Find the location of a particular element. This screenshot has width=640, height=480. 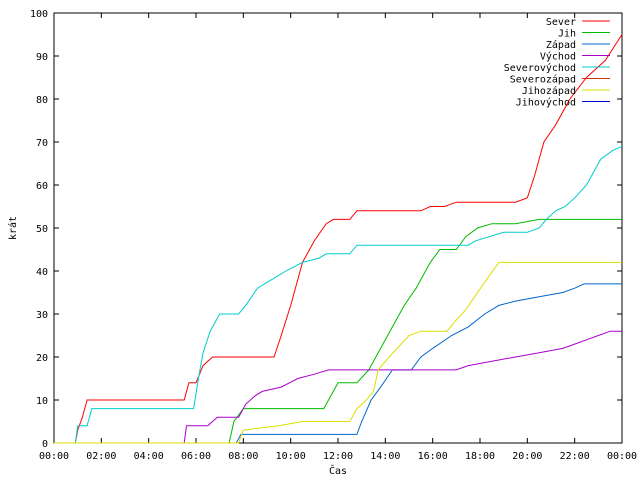

y-tick-label: 40 is located at coordinates (42, 272).